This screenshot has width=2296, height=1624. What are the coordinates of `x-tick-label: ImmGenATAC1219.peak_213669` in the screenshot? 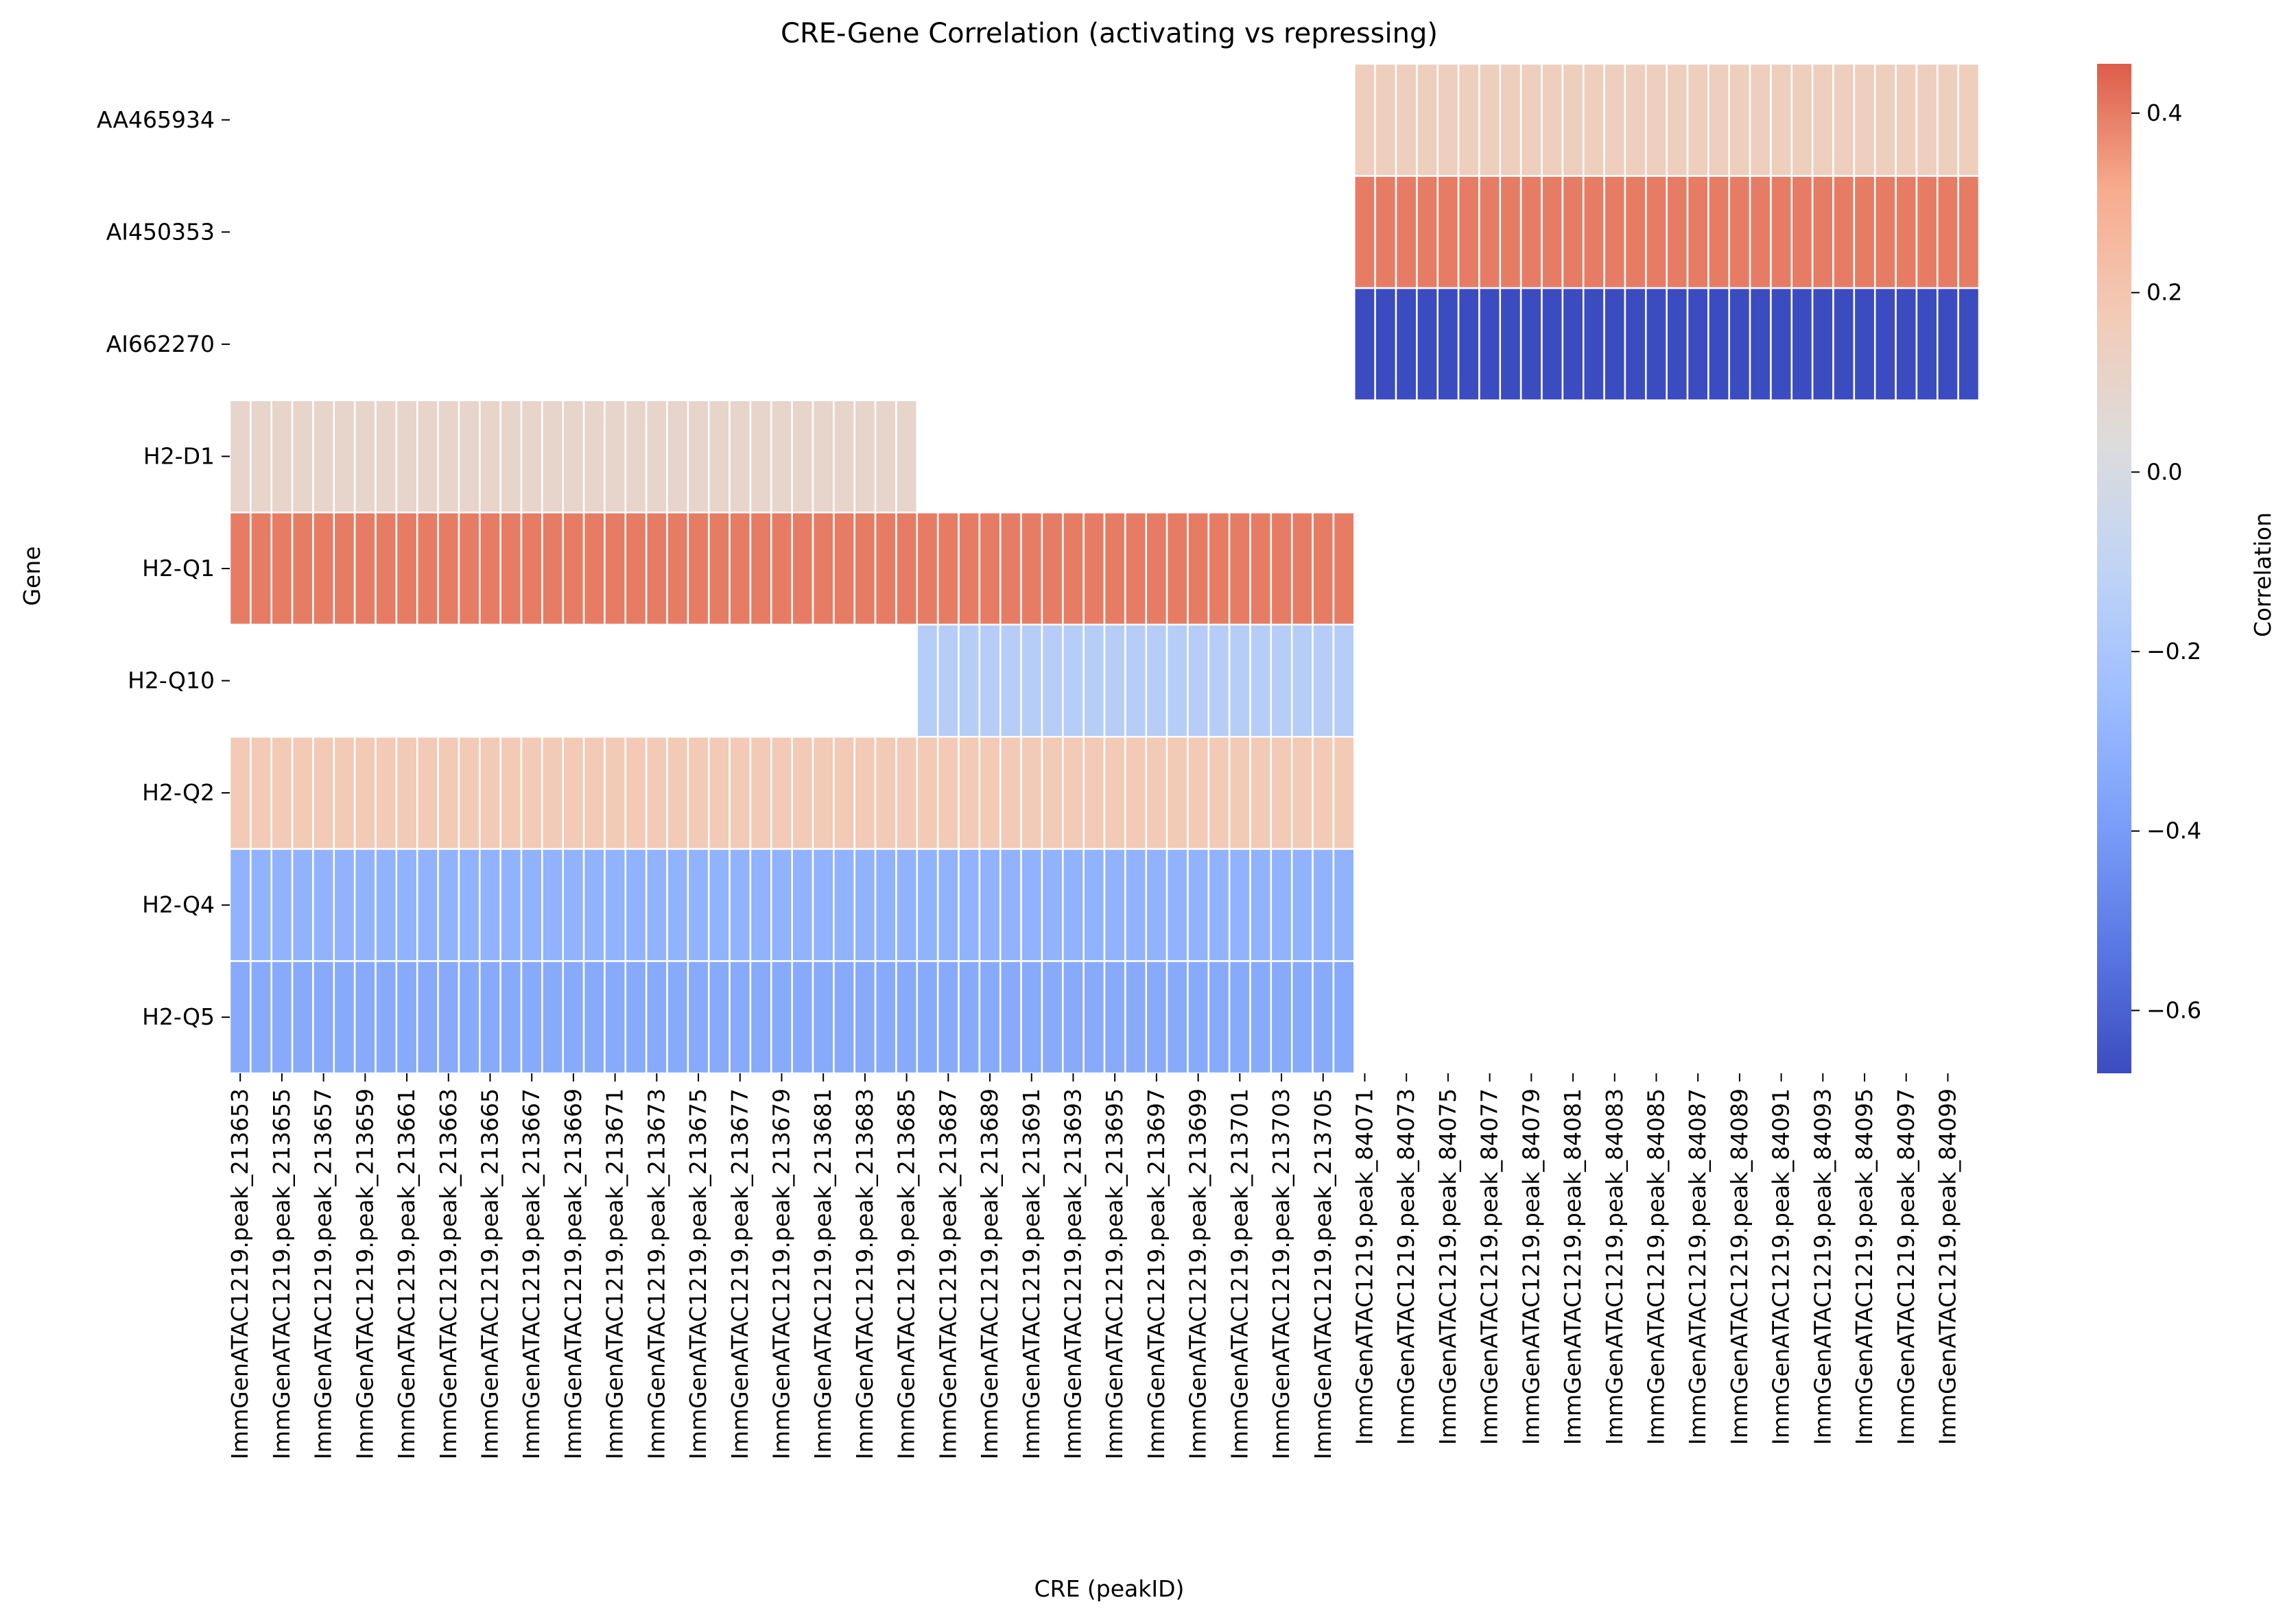 It's located at (573, 1274).